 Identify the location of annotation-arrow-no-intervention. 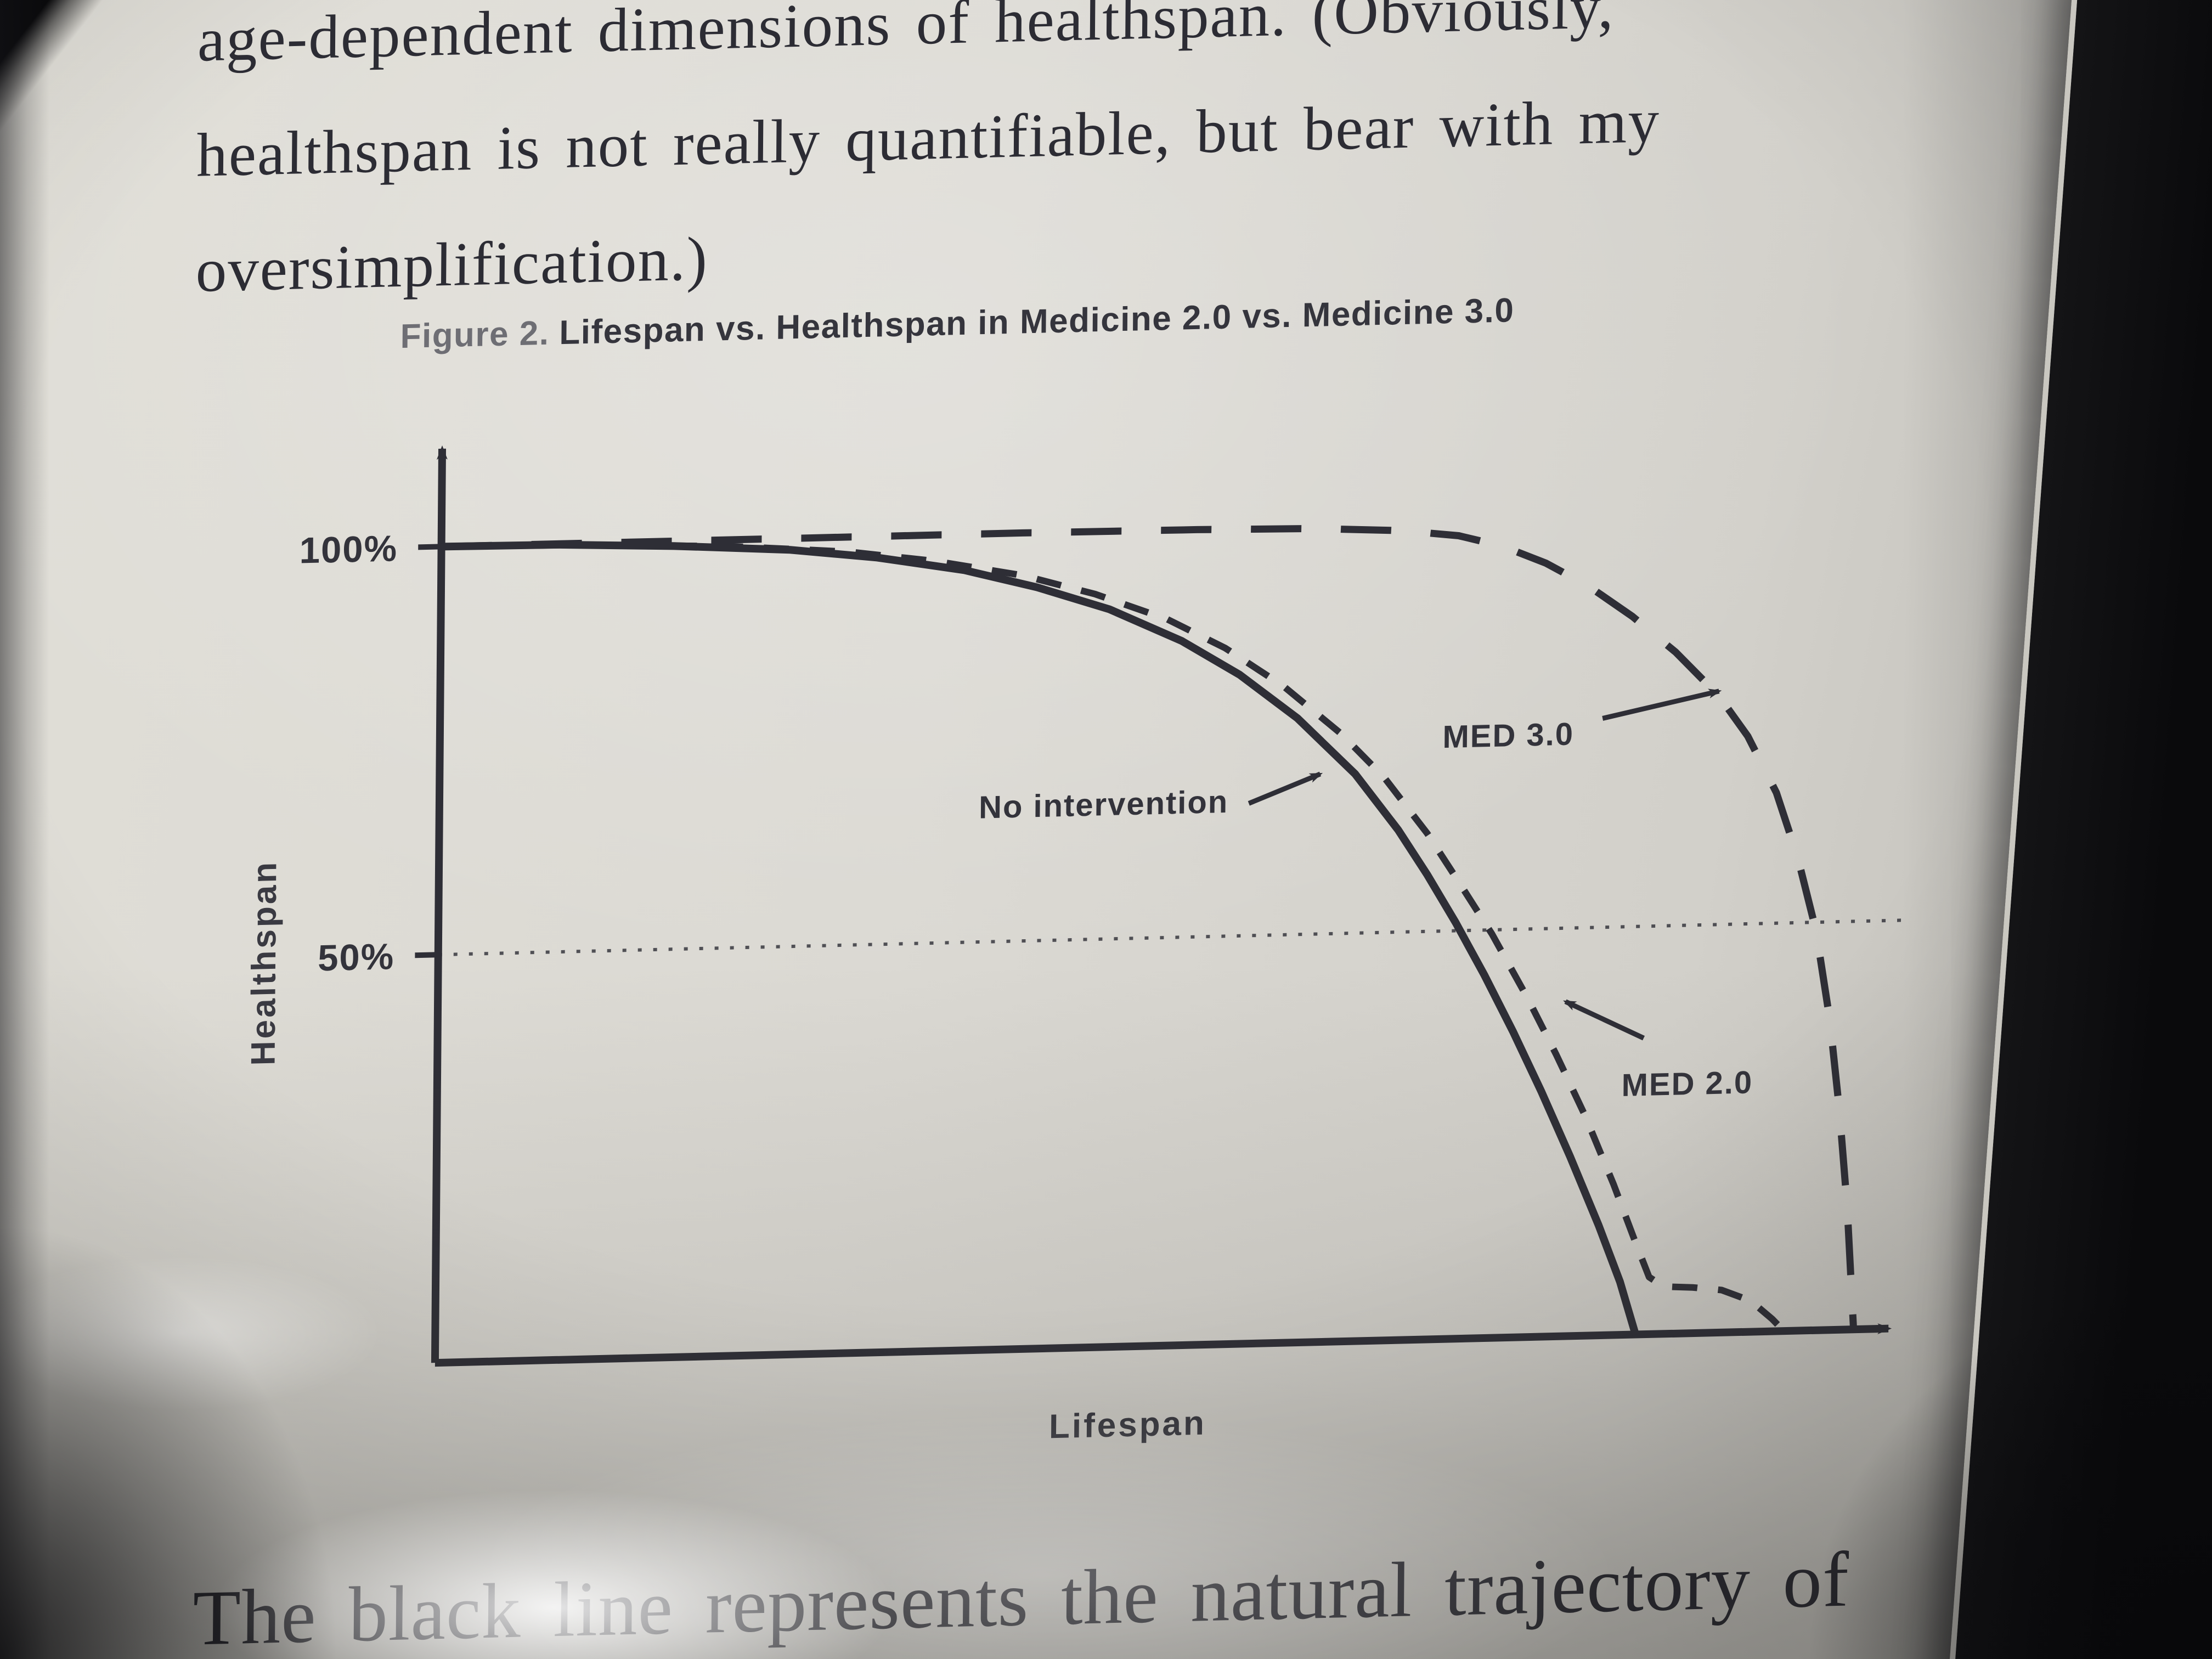
(1286, 788).